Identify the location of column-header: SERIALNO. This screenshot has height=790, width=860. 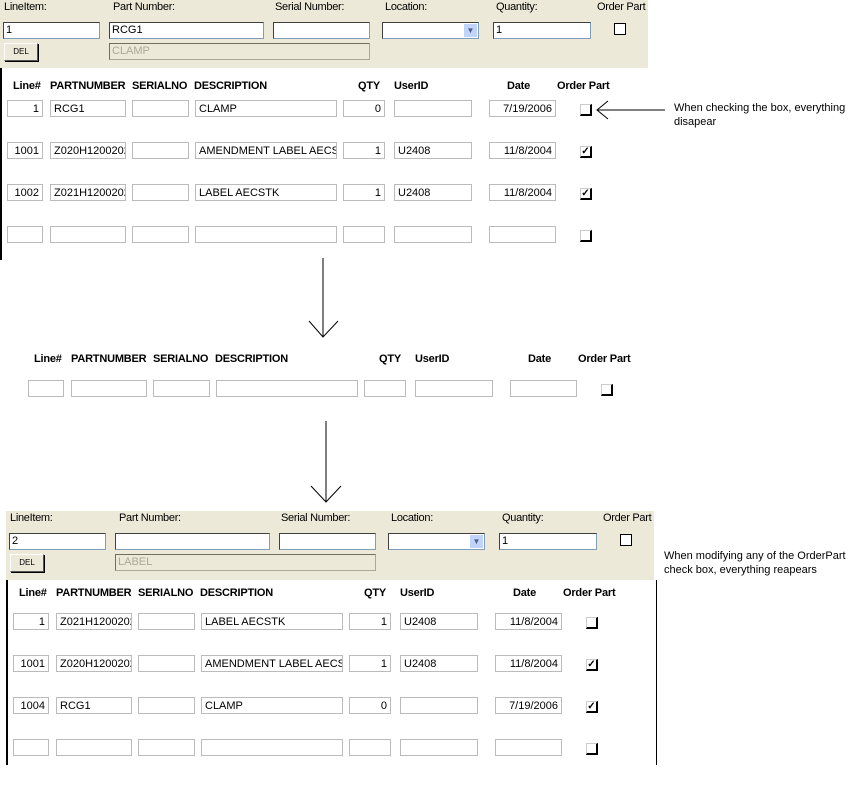
(166, 593).